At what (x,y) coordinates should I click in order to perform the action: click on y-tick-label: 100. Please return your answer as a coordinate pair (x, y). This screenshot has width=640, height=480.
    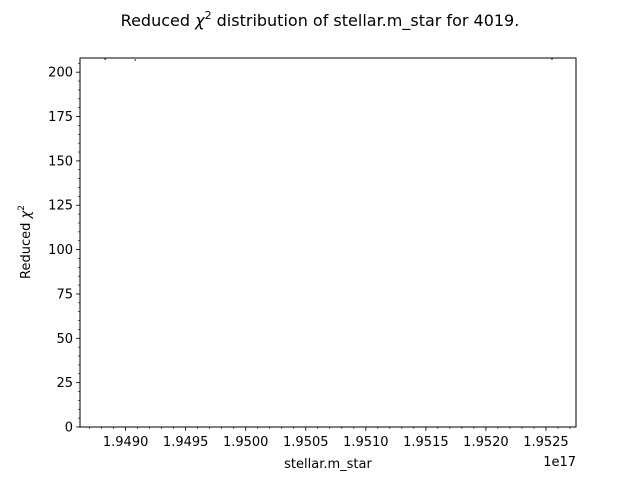
    Looking at the image, I should click on (60, 250).